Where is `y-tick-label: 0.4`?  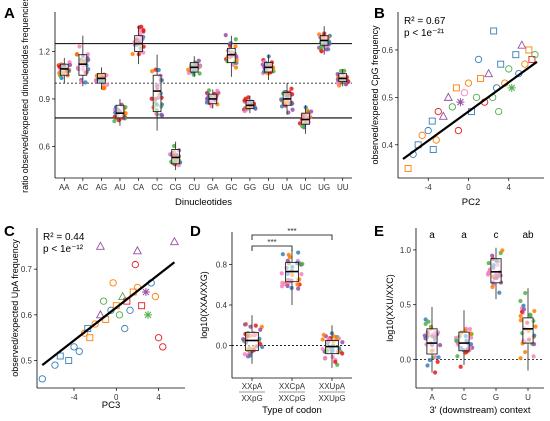 y-tick-label: 0.4 is located at coordinates (222, 305).